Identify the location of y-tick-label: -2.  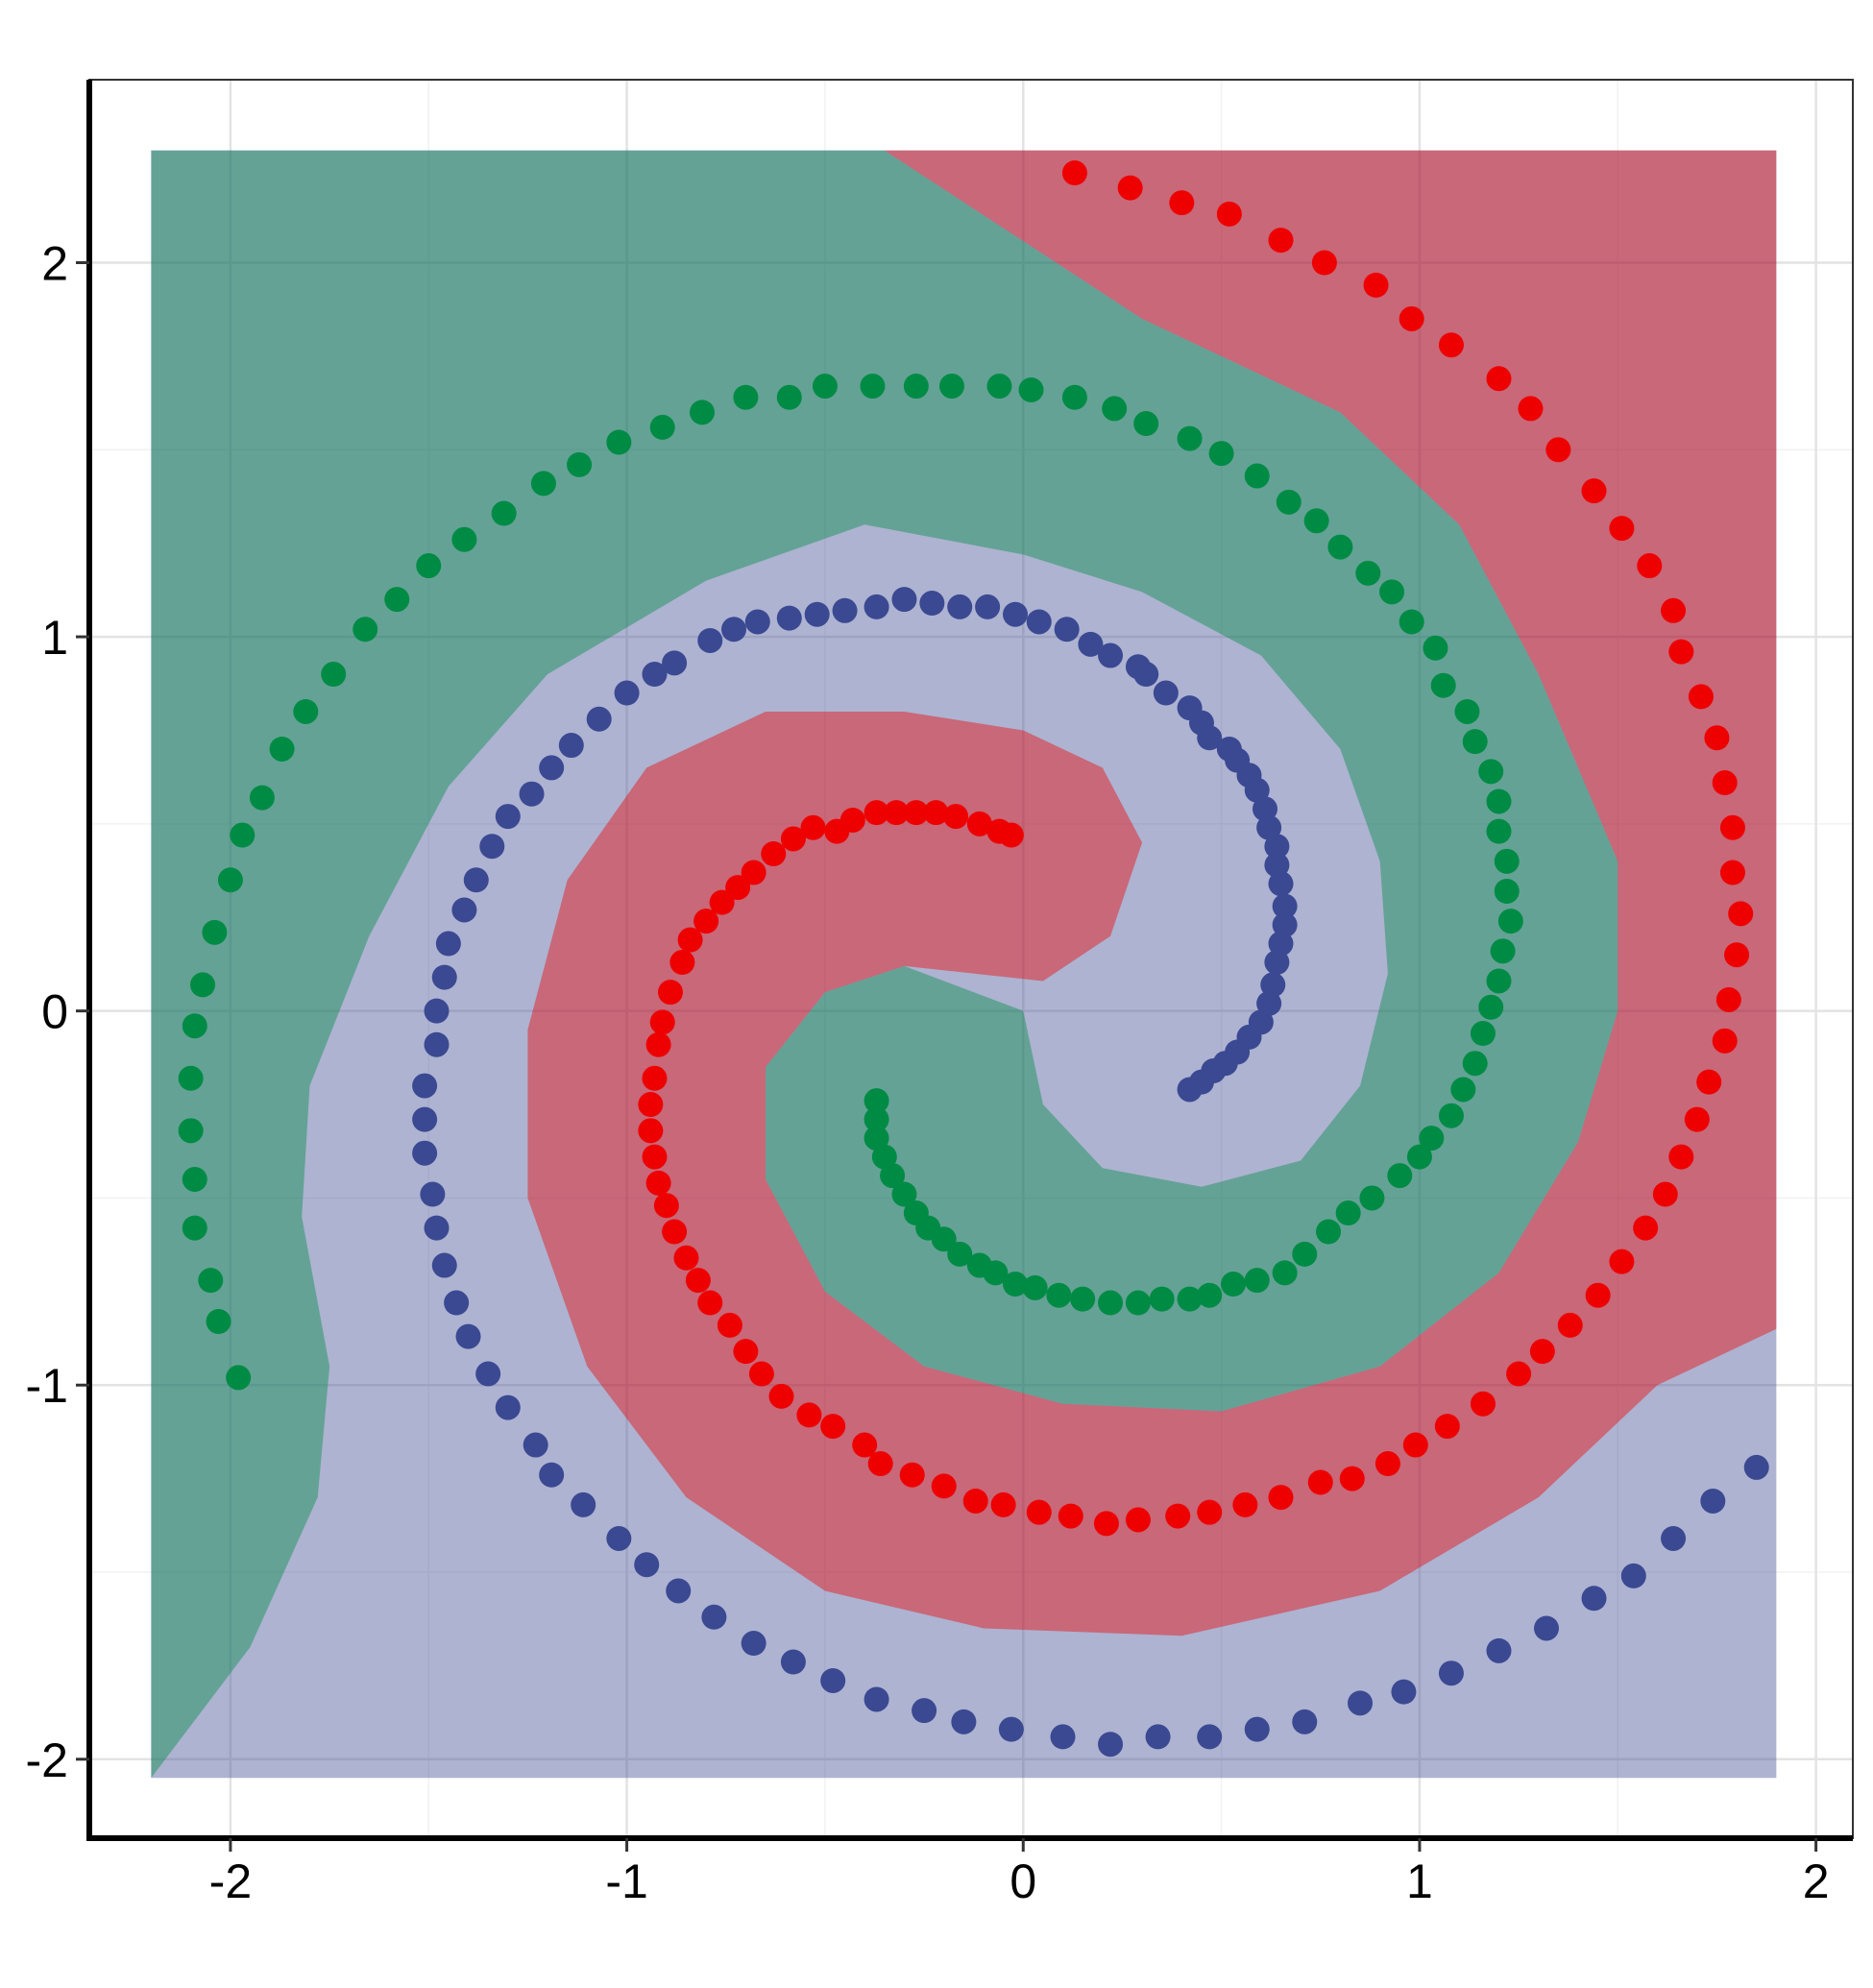
(47, 1760).